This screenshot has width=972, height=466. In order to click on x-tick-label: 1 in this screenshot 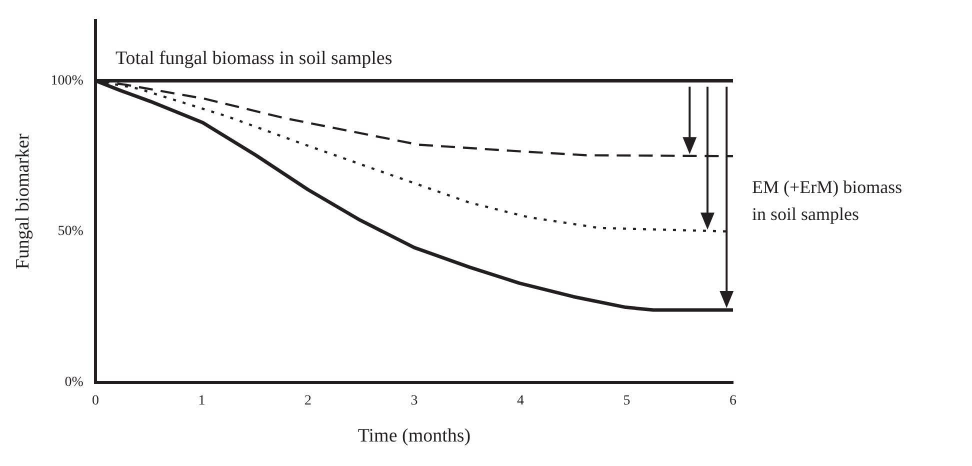, I will do `click(202, 400)`.